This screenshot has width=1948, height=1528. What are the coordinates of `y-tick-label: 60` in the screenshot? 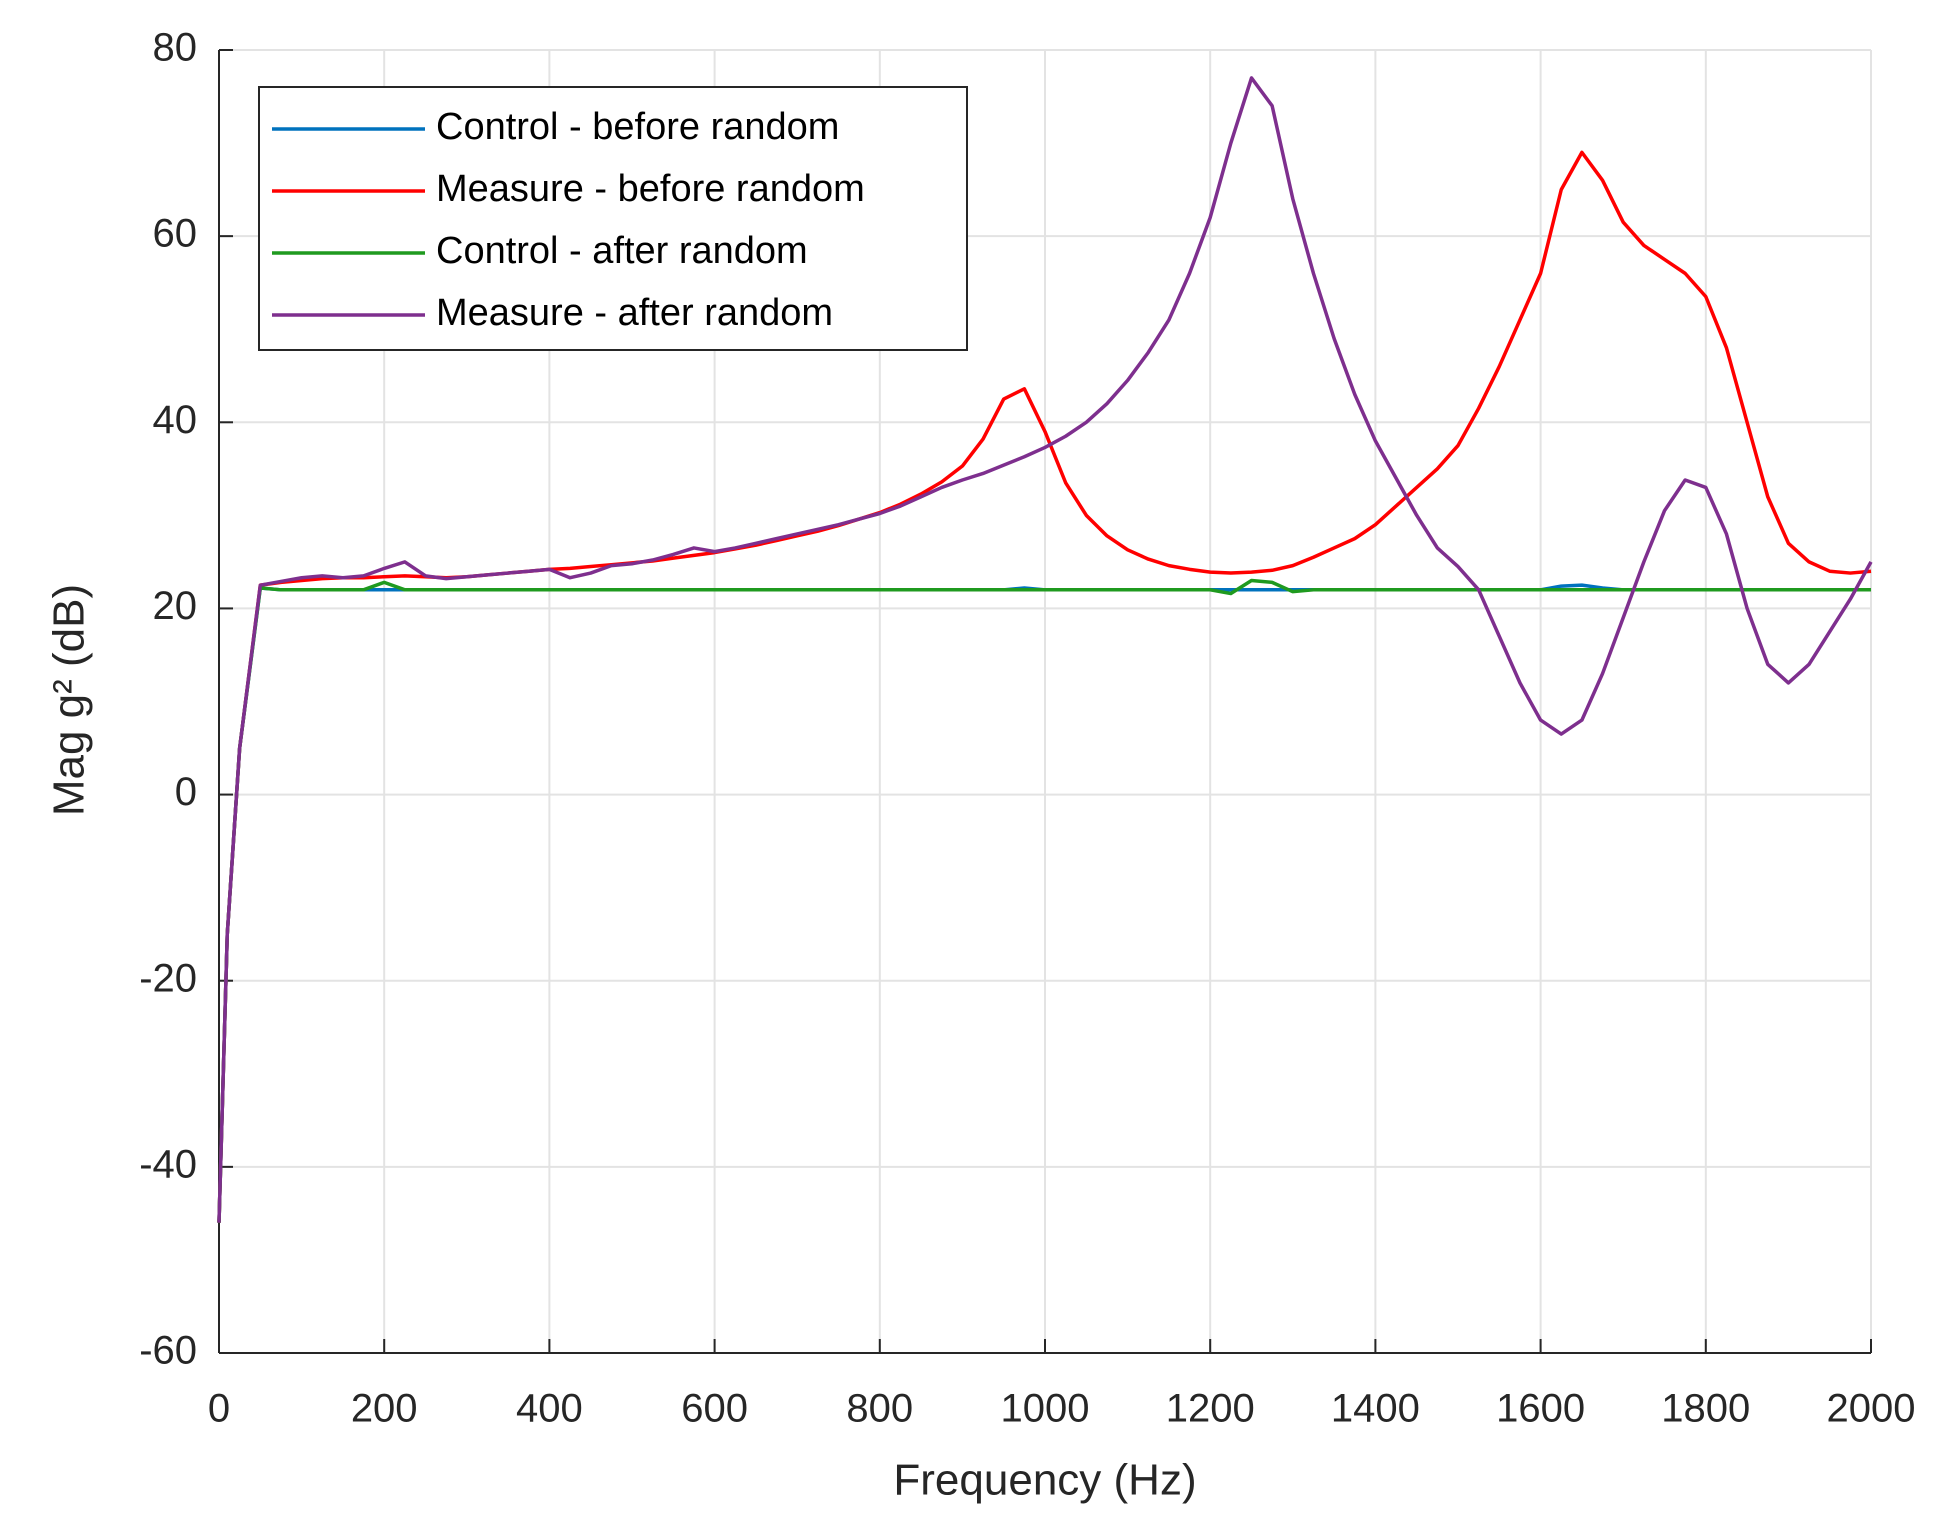 It's located at (175, 234).